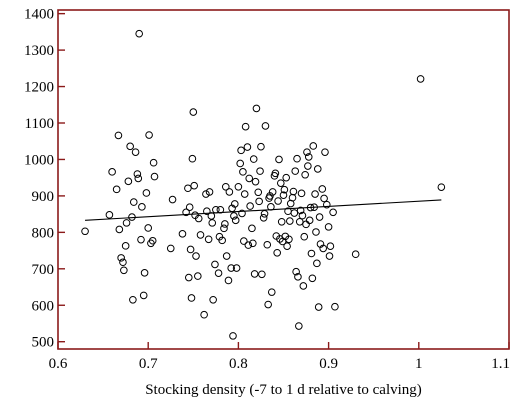 This screenshot has height=405, width=511. I want to click on y-tick-labels: 500 600 700 800 900 1000 1100 1200 1300 1400, so click(39, 179).